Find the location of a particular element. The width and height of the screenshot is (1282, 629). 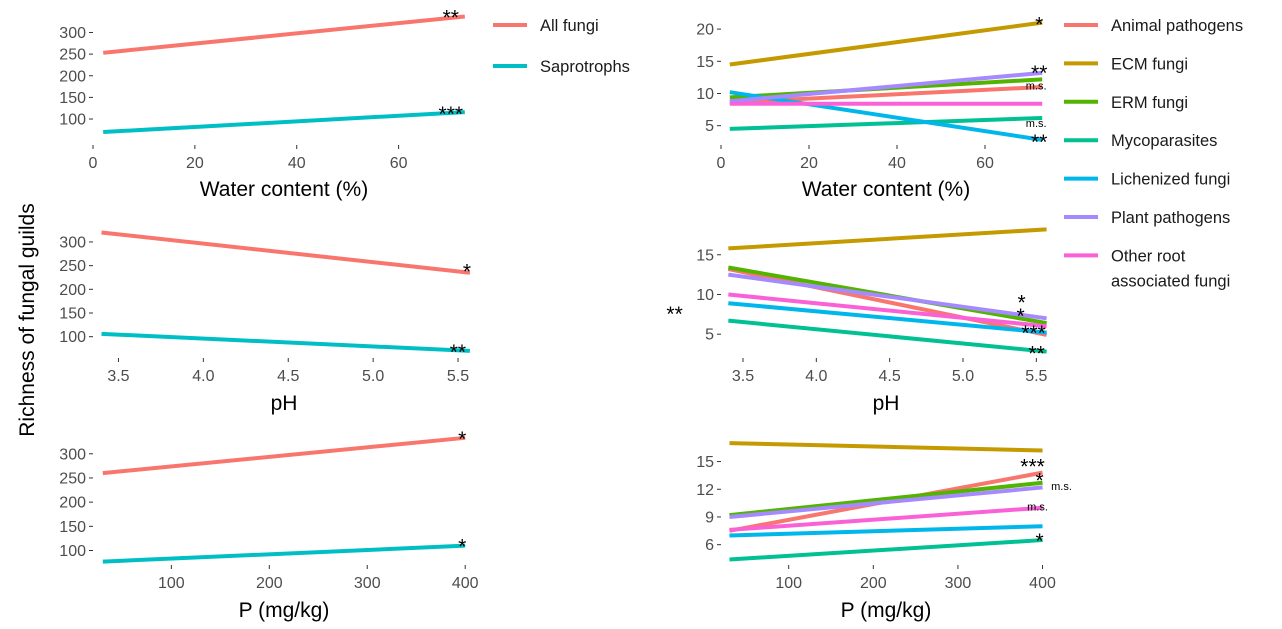

series-line-erm-fungi is located at coordinates (886, 499).